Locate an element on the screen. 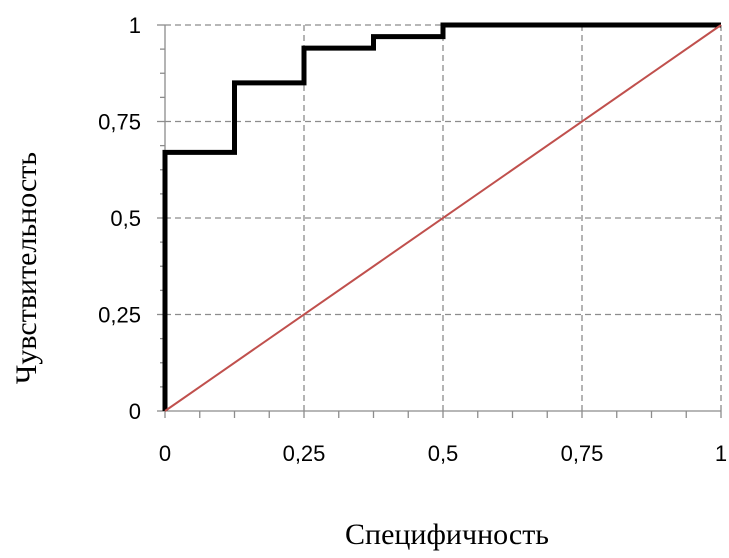 Image resolution: width=729 pixels, height=558 pixels. y-tick-label: 0,5 is located at coordinates (125, 218).